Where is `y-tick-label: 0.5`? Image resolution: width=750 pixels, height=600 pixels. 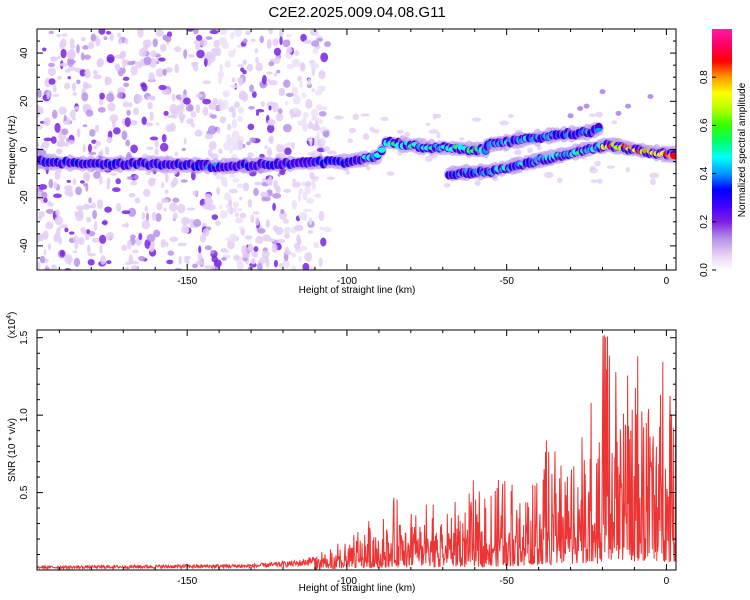
y-tick-label: 0.5 is located at coordinates (24, 492).